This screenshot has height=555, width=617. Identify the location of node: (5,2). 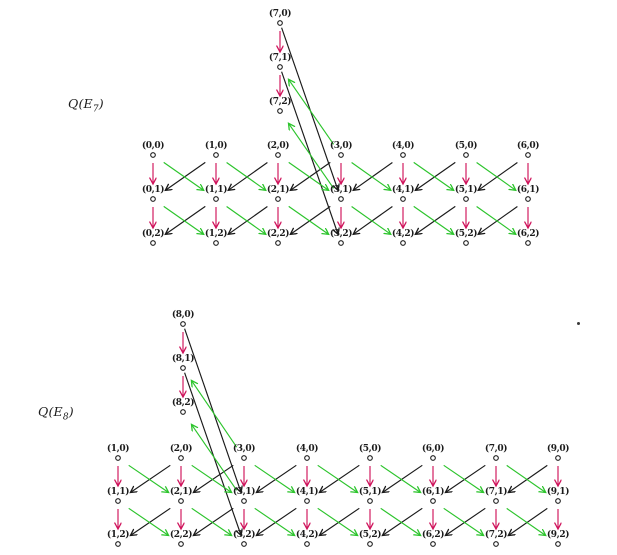
(466, 237).